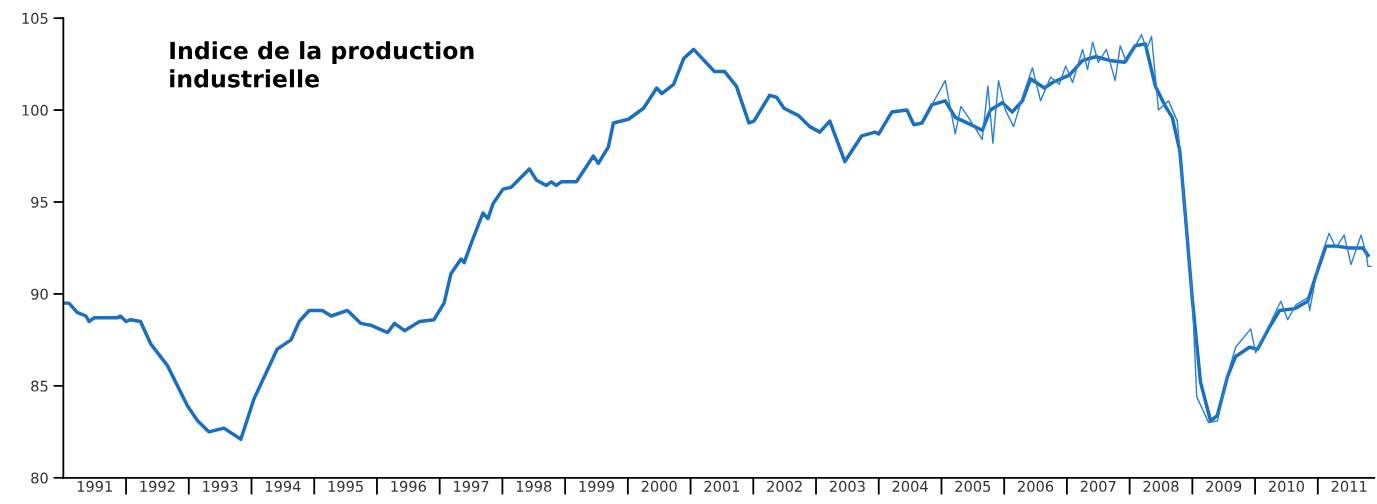 This screenshot has height=504, width=1377. I want to click on y-tick-label: 105, so click(35, 18).